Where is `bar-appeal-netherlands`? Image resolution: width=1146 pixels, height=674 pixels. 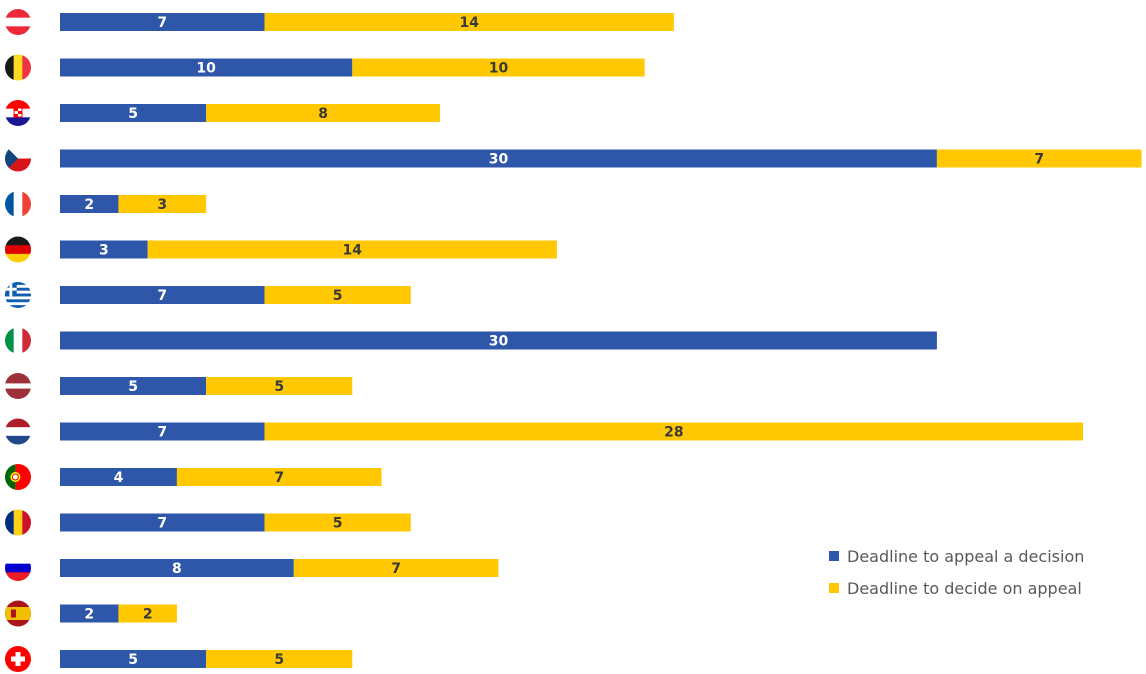 bar-appeal-netherlands is located at coordinates (162, 431).